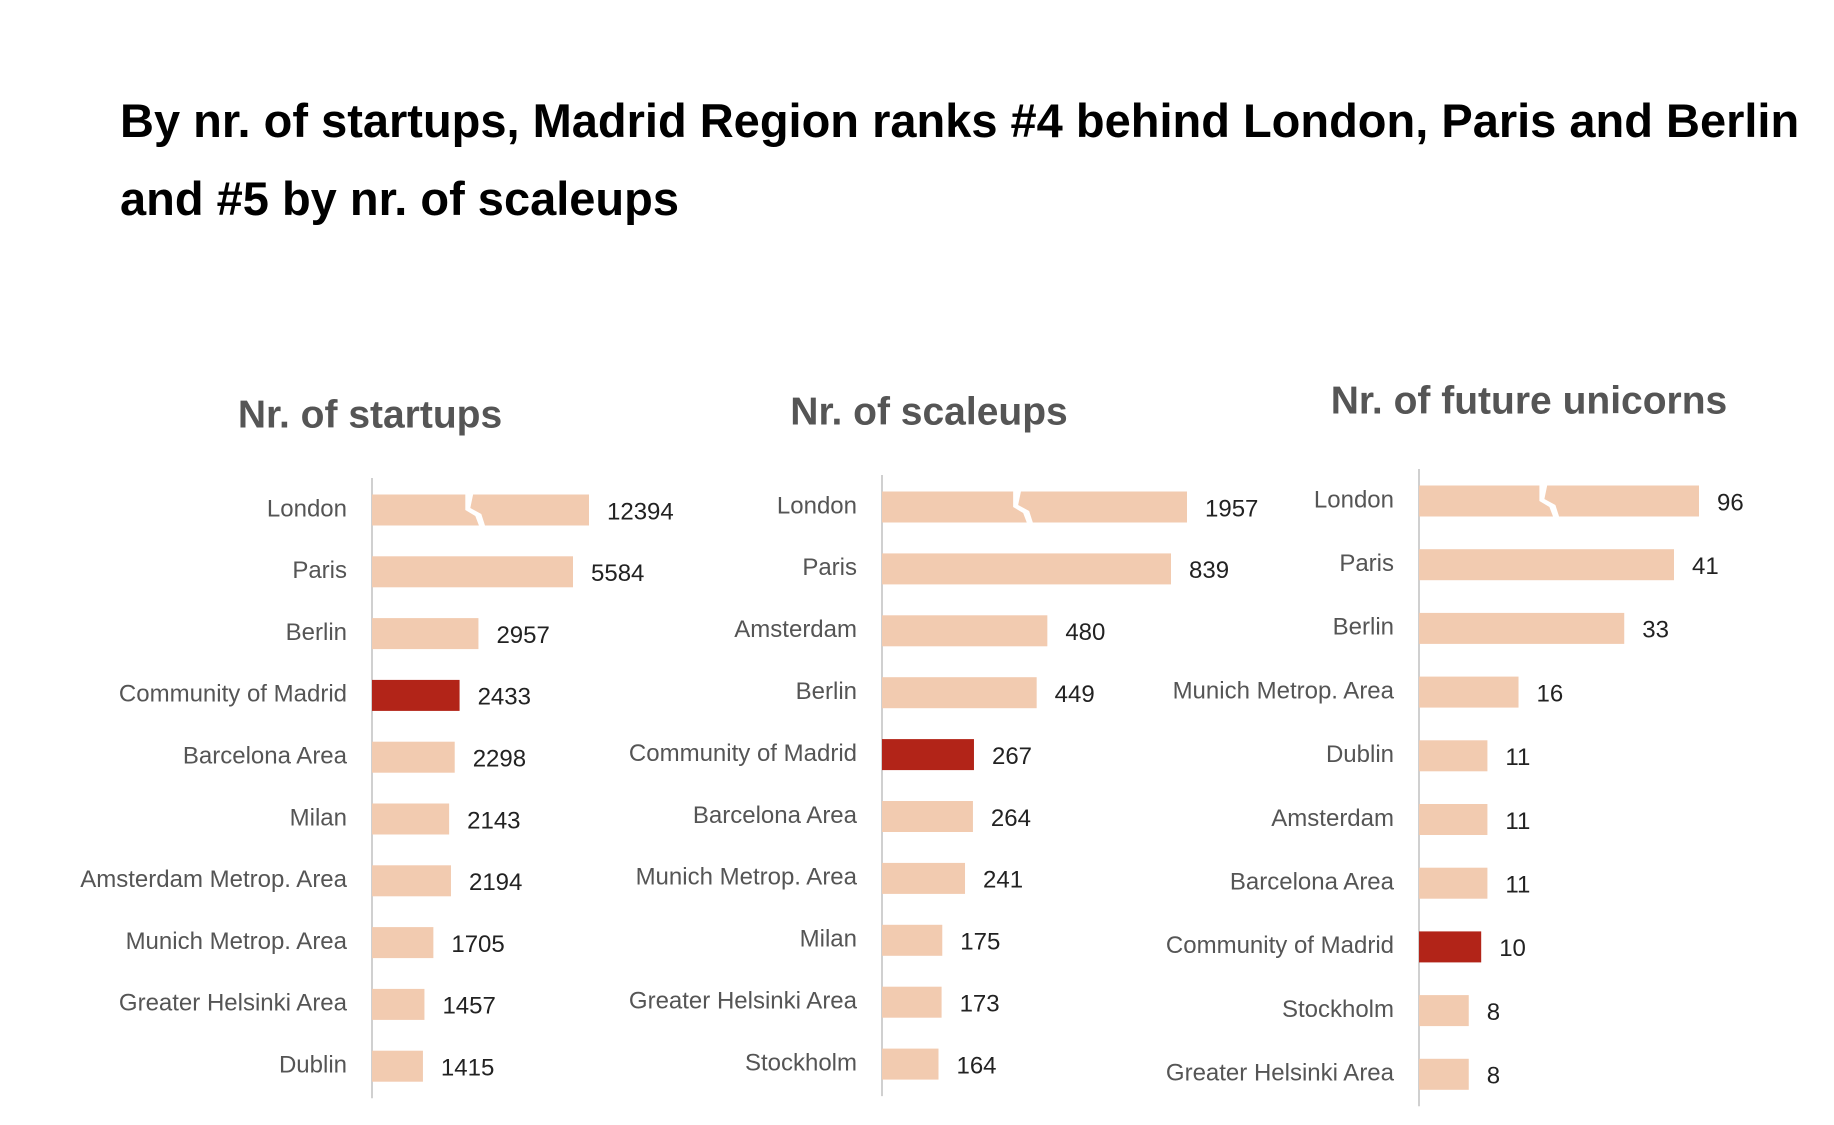  I want to click on value-label: 2957, so click(522, 635).